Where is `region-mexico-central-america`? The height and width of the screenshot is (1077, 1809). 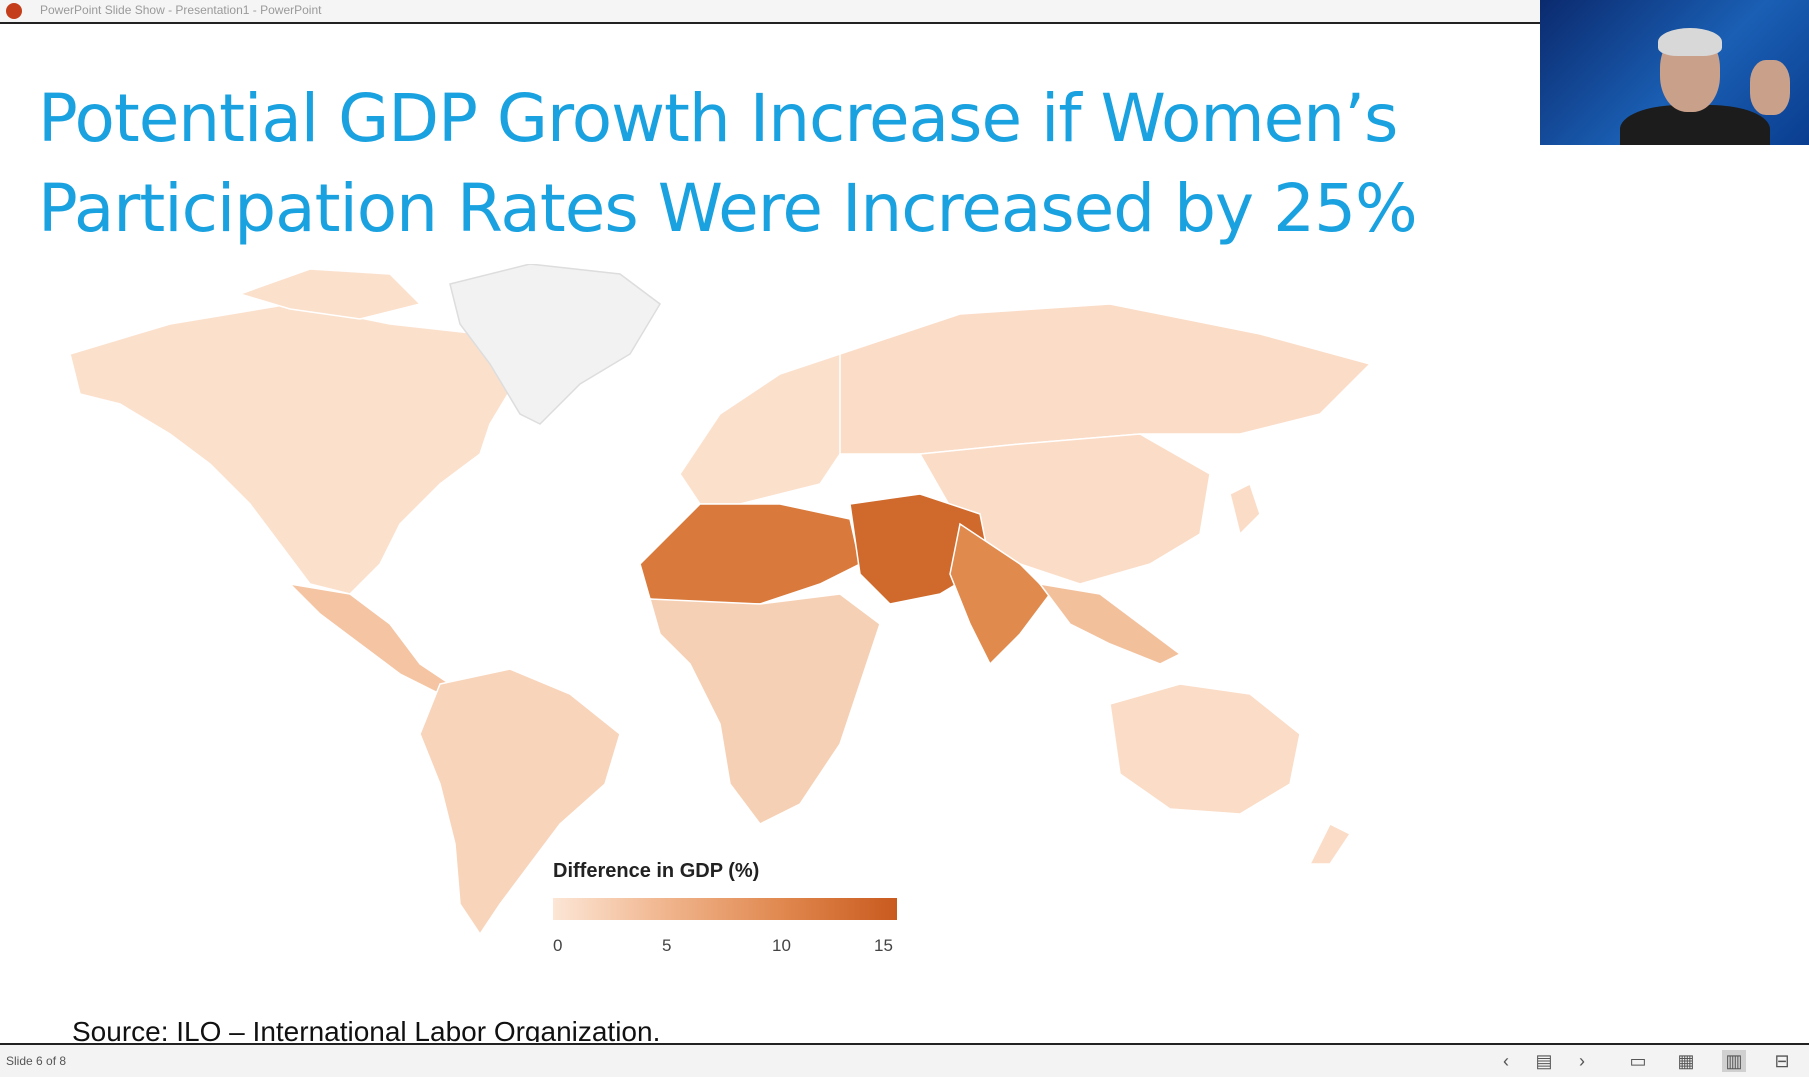 region-mexico-central-america is located at coordinates (369, 638).